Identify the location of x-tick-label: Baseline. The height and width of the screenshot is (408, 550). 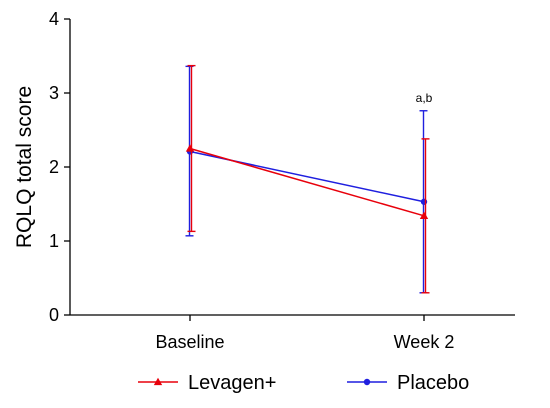
(189, 342).